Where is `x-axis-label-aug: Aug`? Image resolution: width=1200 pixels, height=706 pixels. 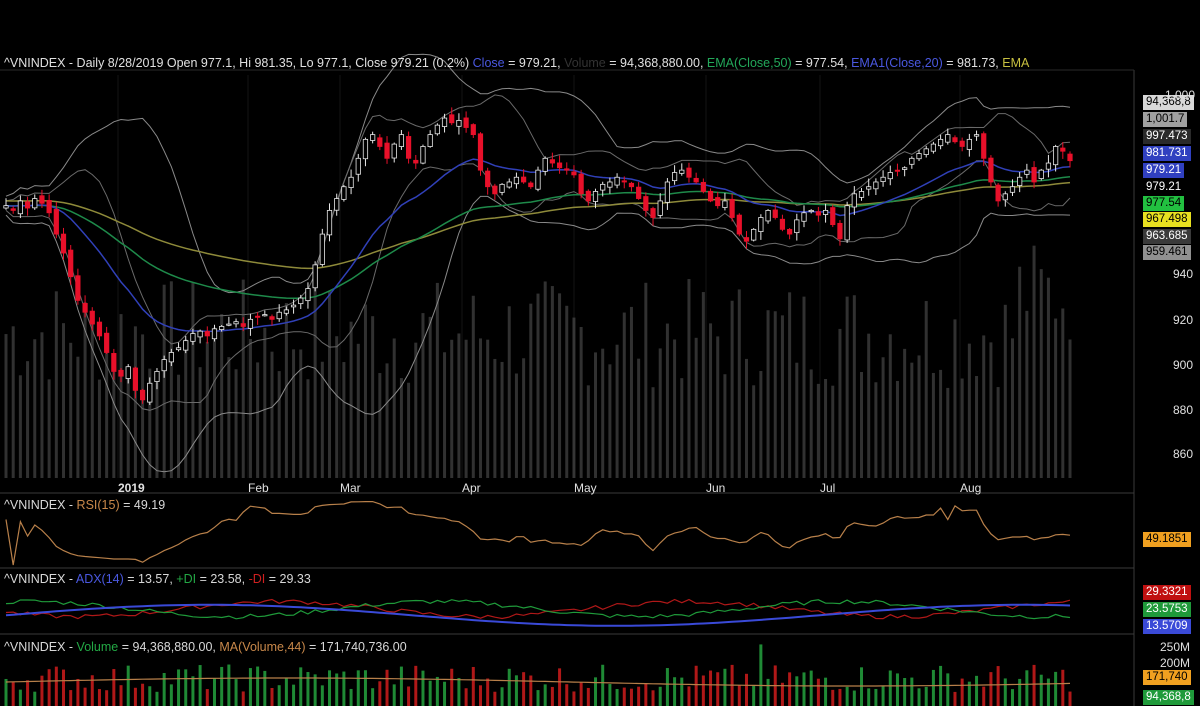 x-axis-label-aug: Aug is located at coordinates (971, 488).